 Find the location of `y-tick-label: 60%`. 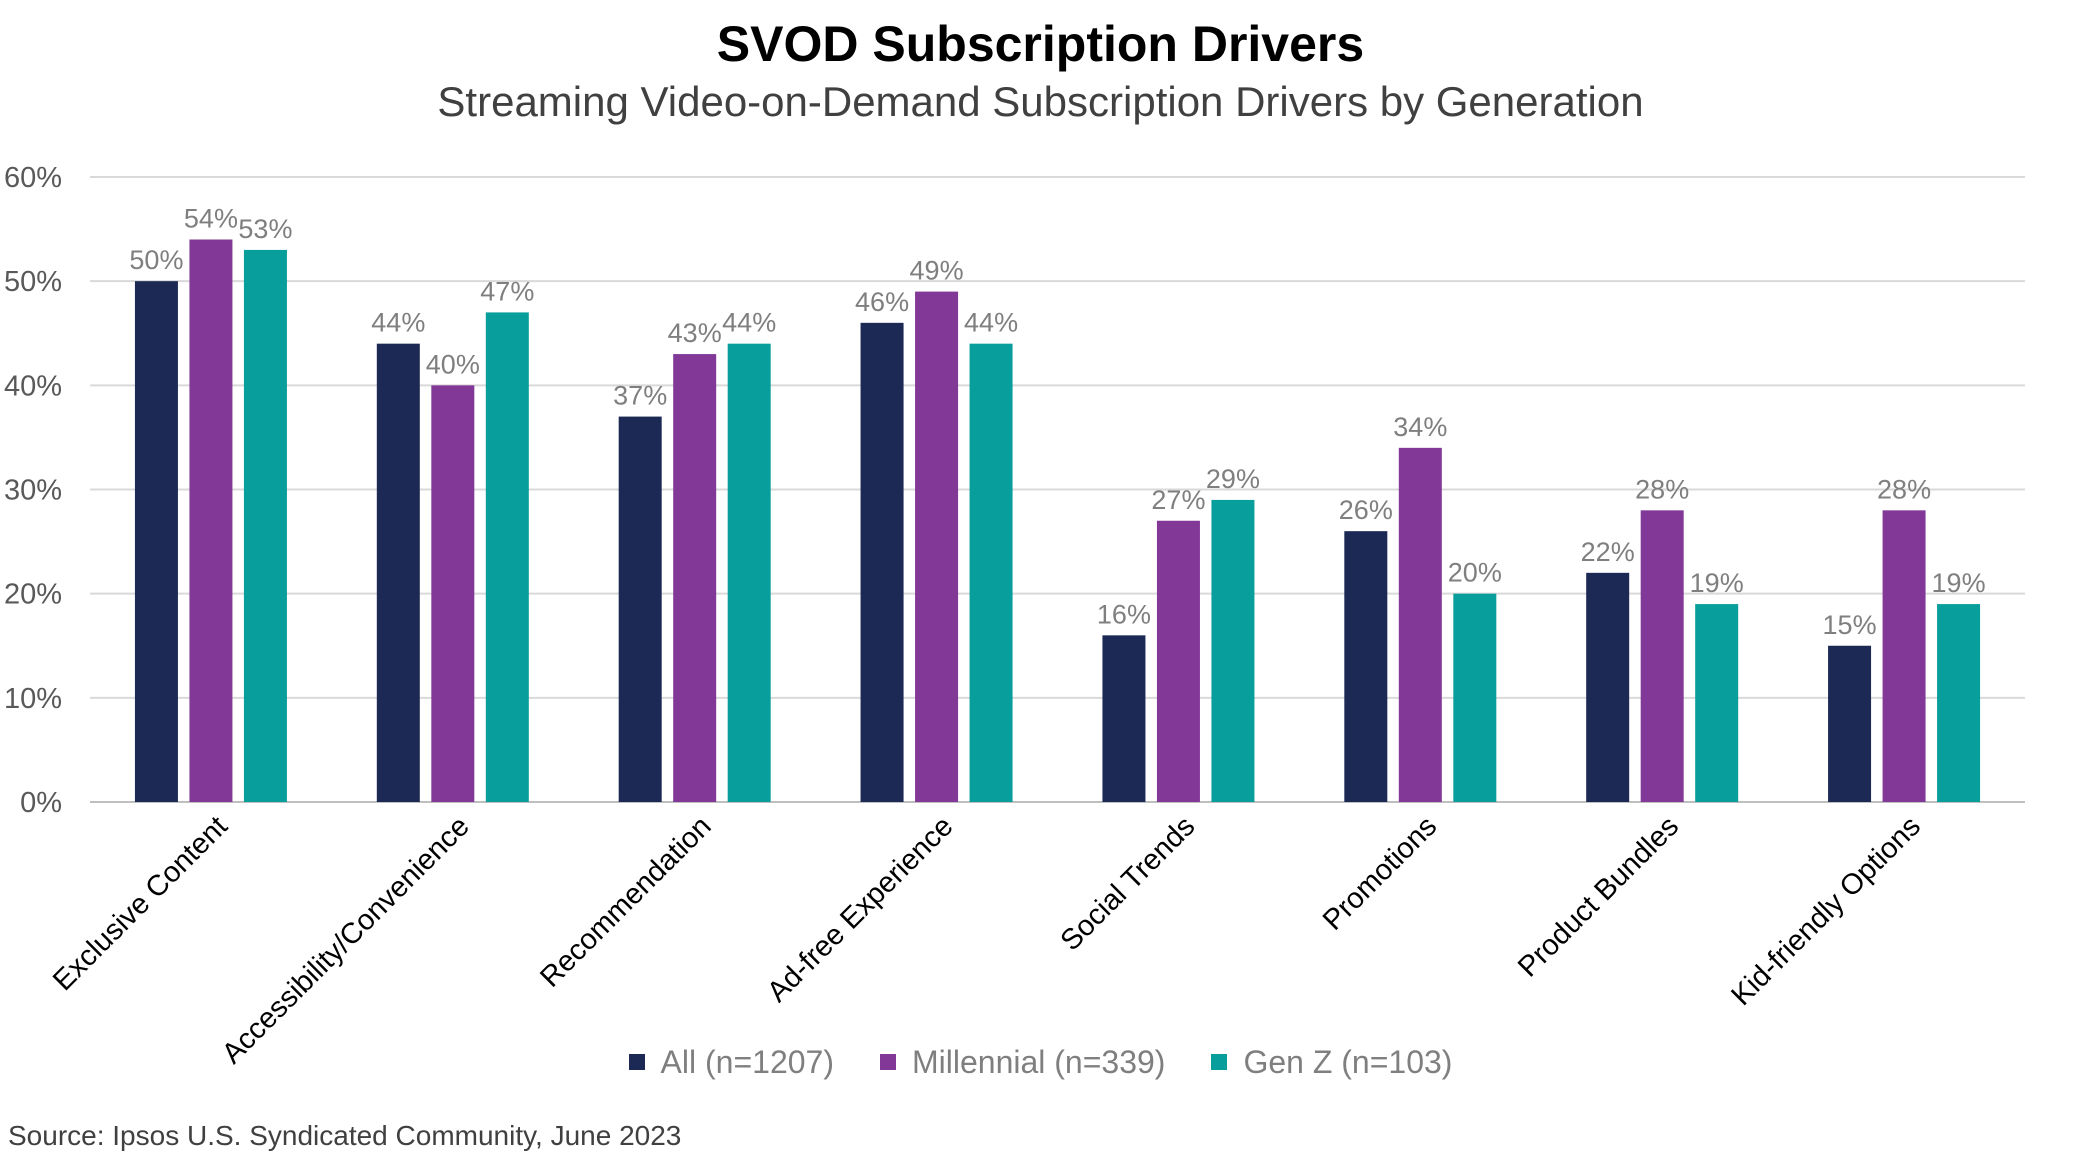

y-tick-label: 60% is located at coordinates (33, 178).